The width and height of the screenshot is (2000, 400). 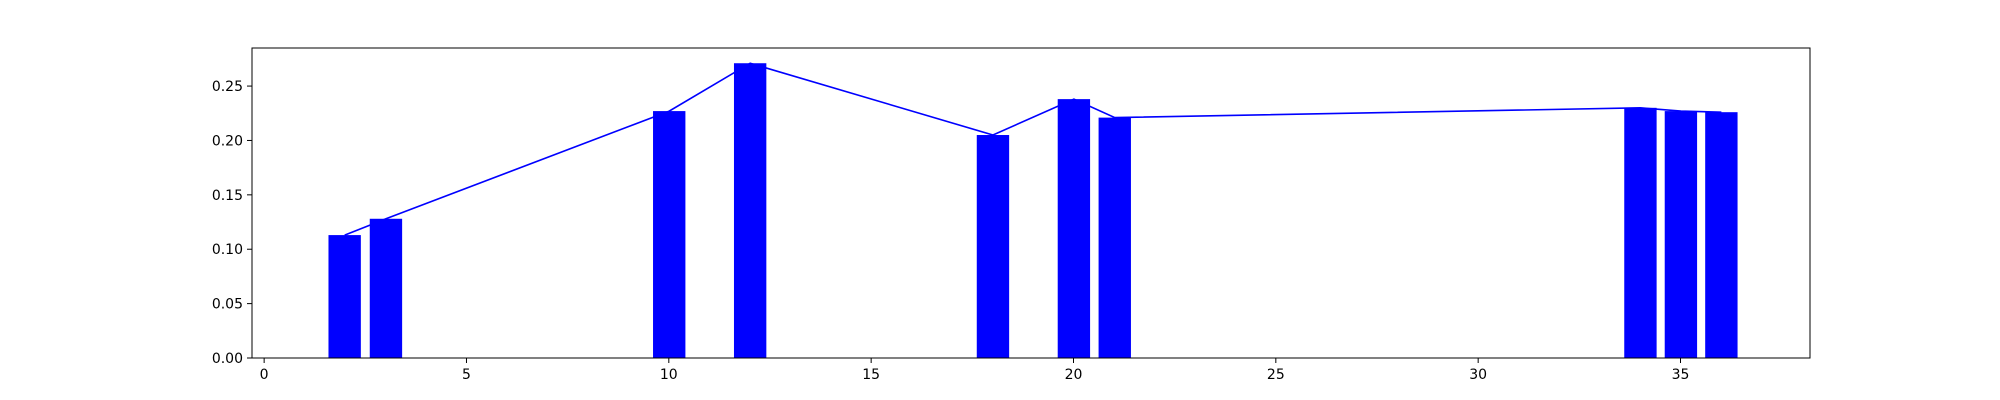 What do you see at coordinates (1681, 375) in the screenshot?
I see `x-tick-label-7: 35` at bounding box center [1681, 375].